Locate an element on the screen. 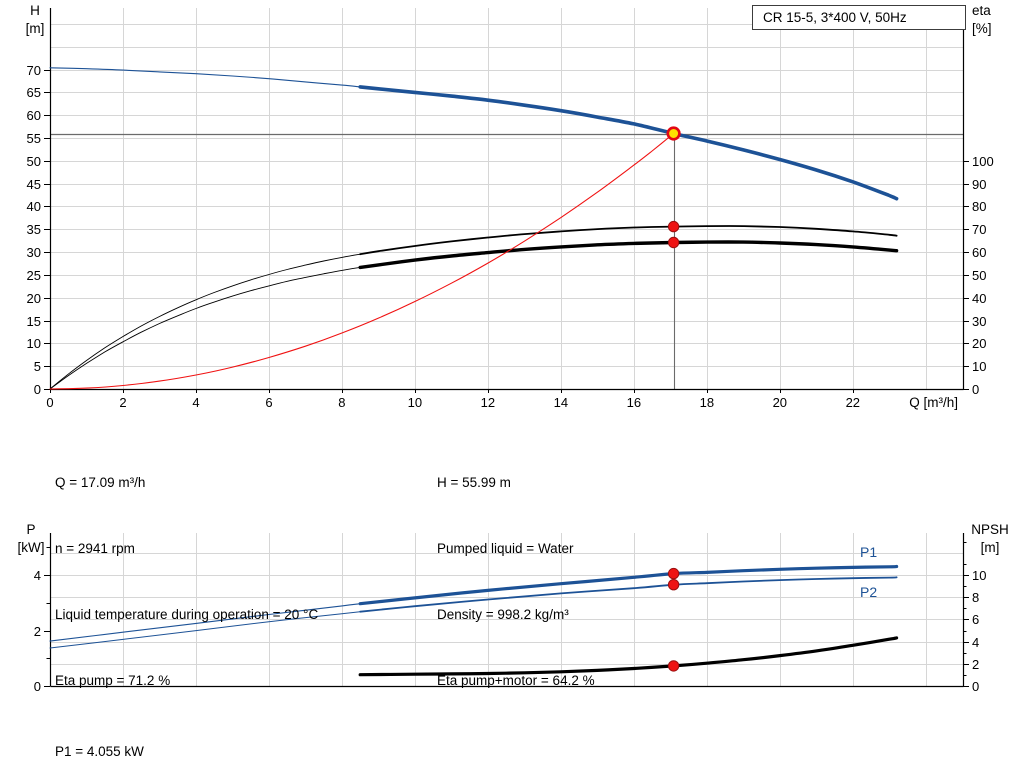 Image resolution: width=1024 pixels, height=781 pixels. tick-label-right: 50 is located at coordinates (979, 275).